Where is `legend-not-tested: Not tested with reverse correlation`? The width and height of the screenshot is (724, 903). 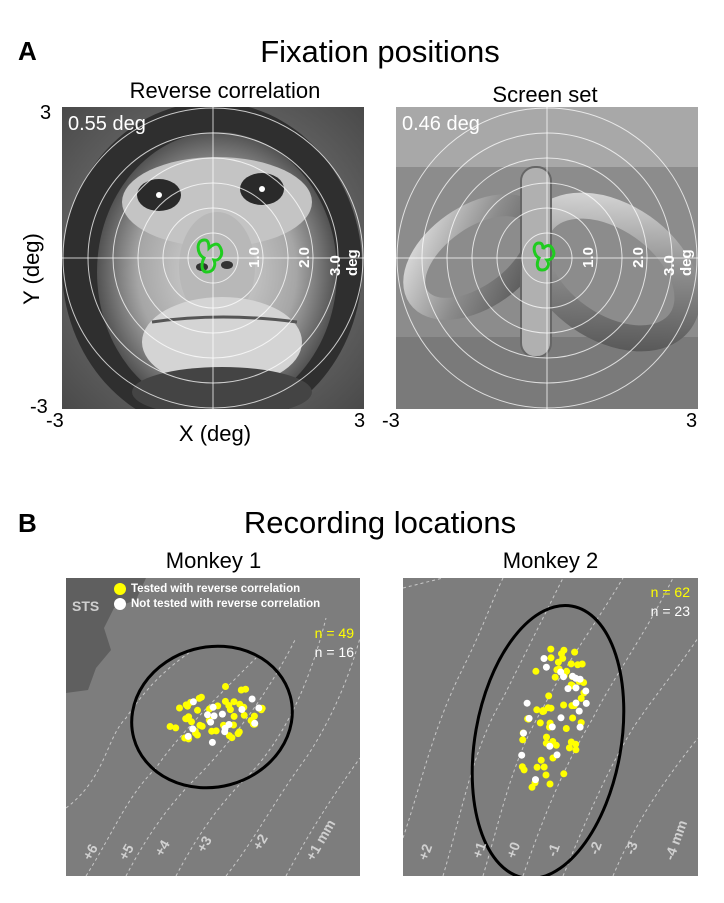
legend-not-tested: Not tested with reverse correlation is located at coordinates (217, 604).